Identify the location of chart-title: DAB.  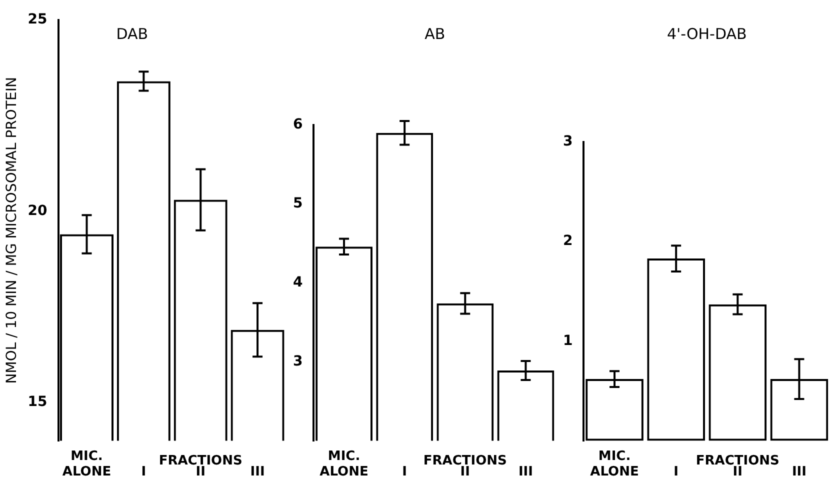
(132, 33).